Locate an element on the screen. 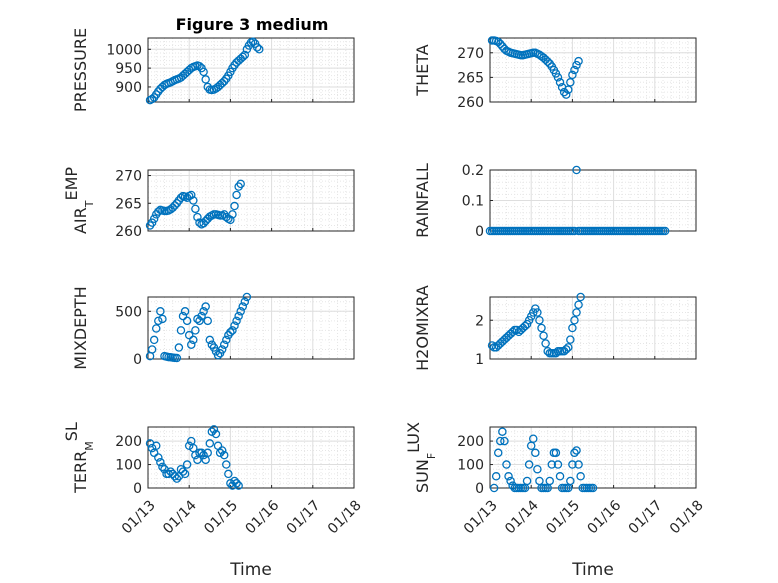 This screenshot has height=583, width=778. axes-box is located at coordinates (251, 70).